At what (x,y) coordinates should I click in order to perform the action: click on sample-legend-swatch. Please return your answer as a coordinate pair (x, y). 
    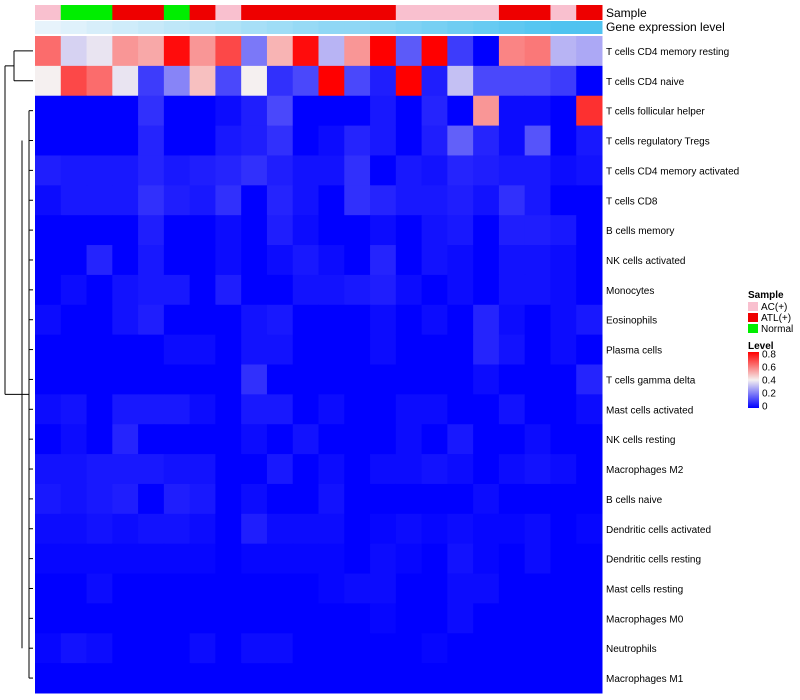
    Looking at the image, I should click on (753, 306).